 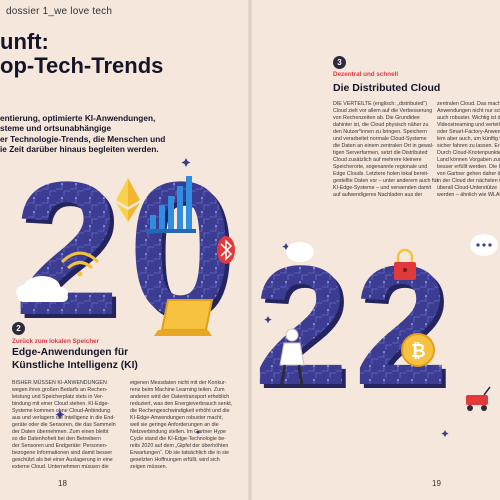 I want to click on page-number-right: 19, so click(x=436, y=483).